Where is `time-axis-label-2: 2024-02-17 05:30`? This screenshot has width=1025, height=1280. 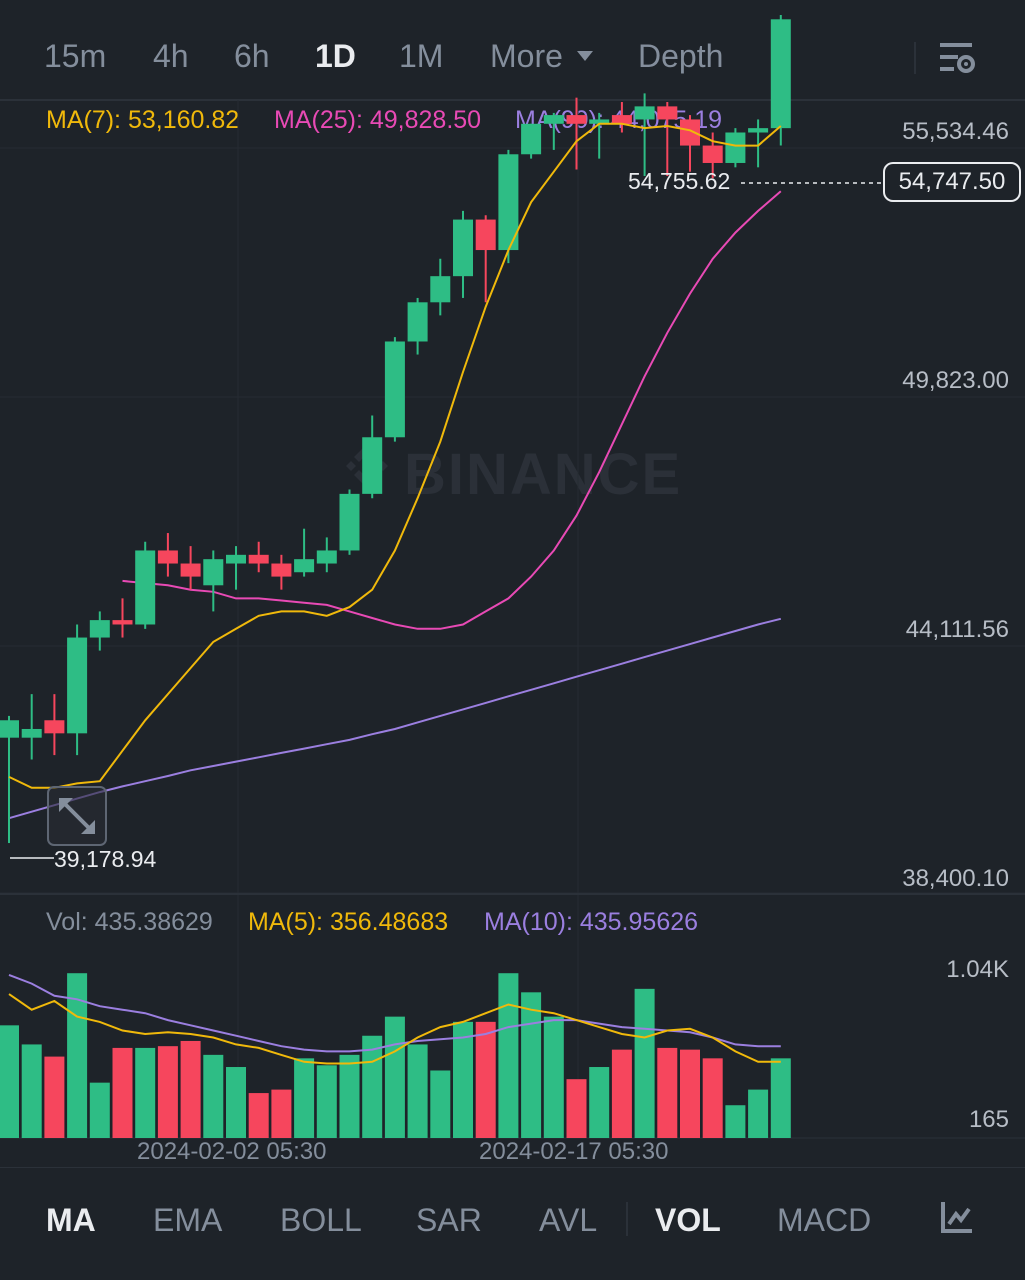 time-axis-label-2: 2024-02-17 05:30 is located at coordinates (574, 1151).